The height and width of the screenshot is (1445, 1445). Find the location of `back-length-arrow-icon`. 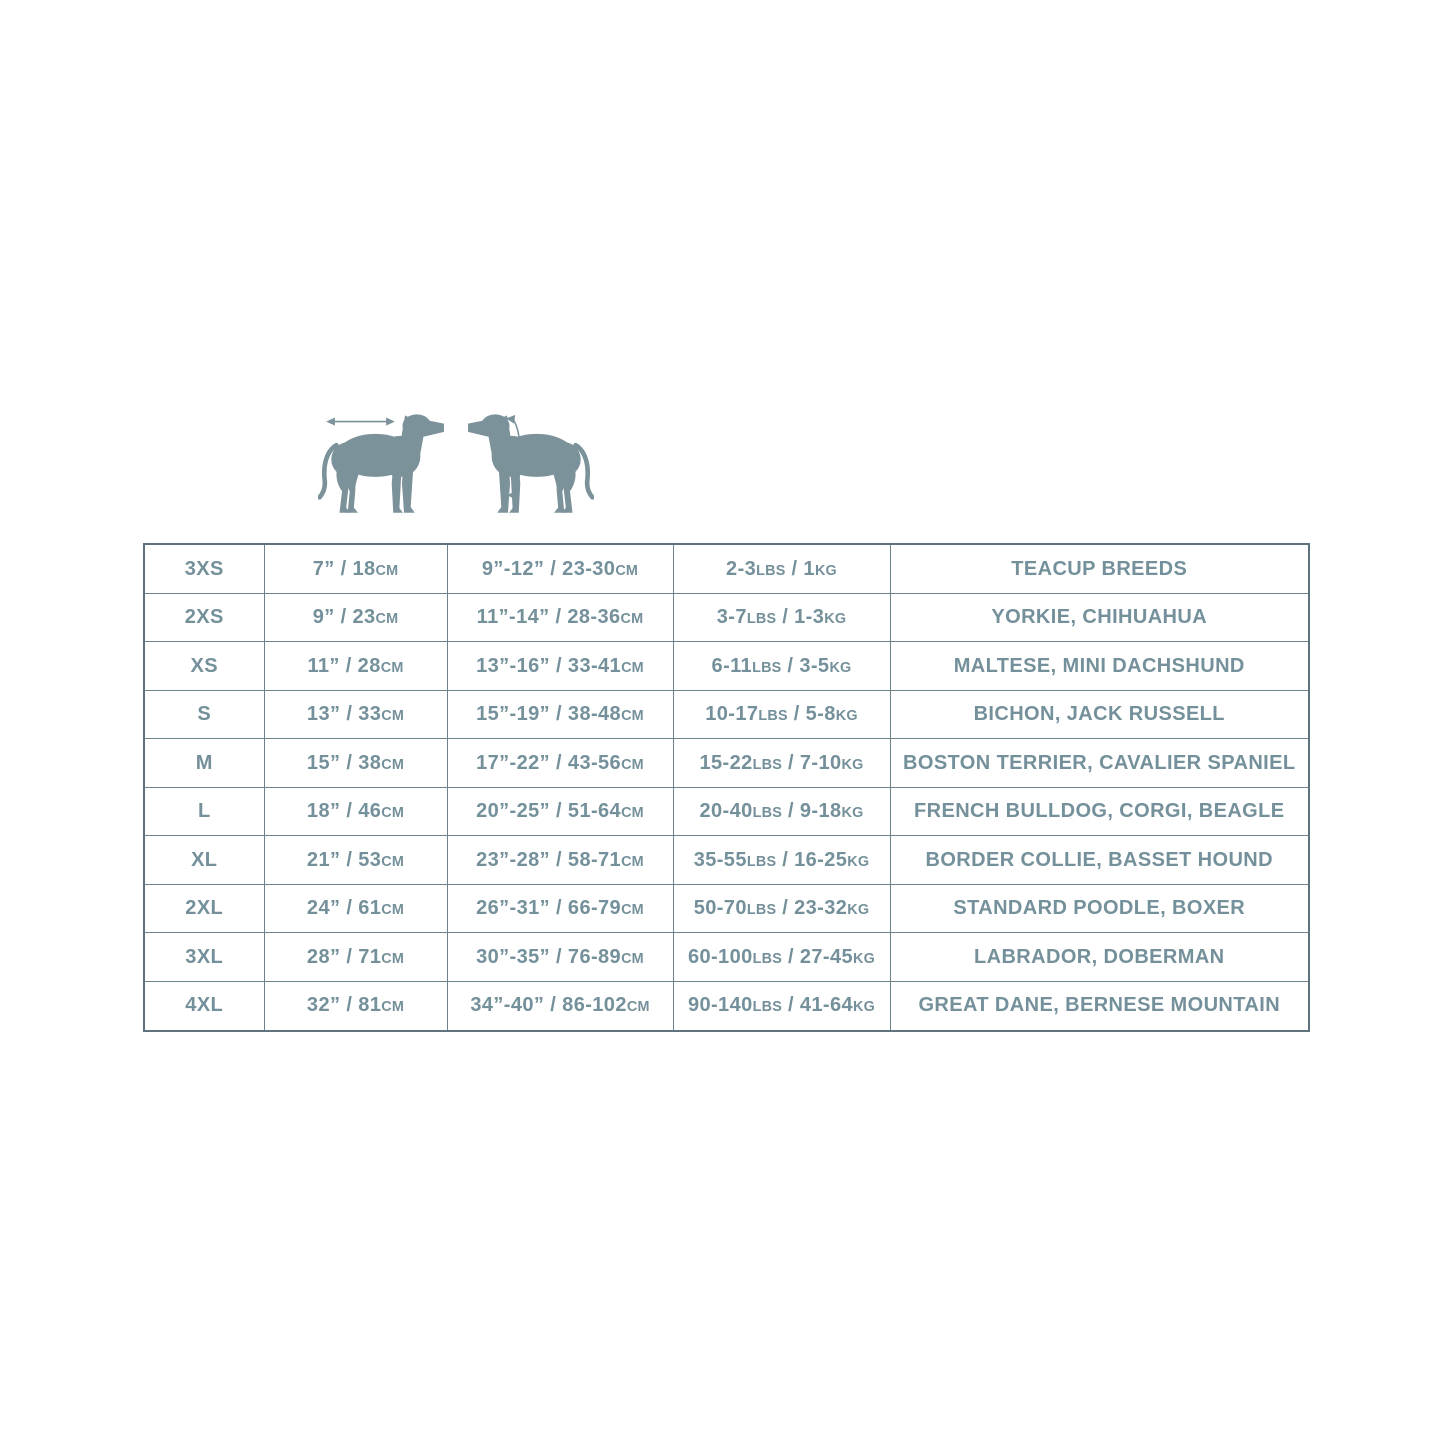

back-length-arrow-icon is located at coordinates (360, 421).